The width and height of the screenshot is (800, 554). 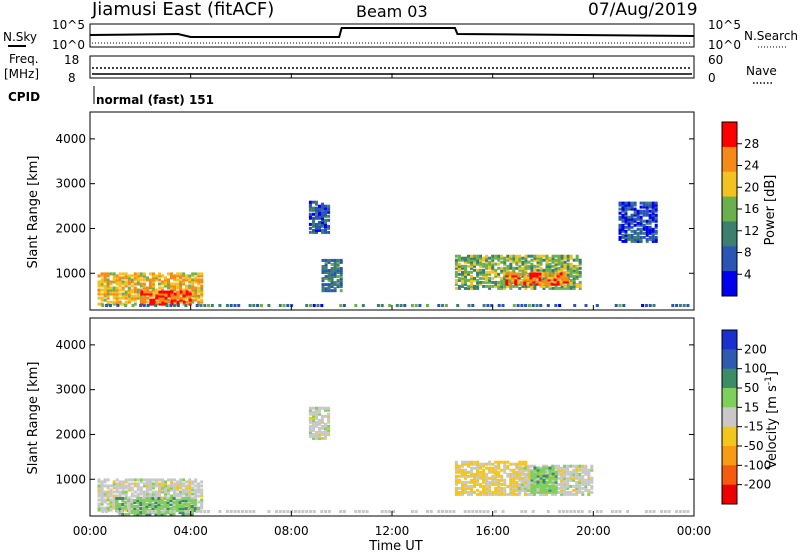 What do you see at coordinates (90, 531) in the screenshot?
I see `time-tick-label: 00:00` at bounding box center [90, 531].